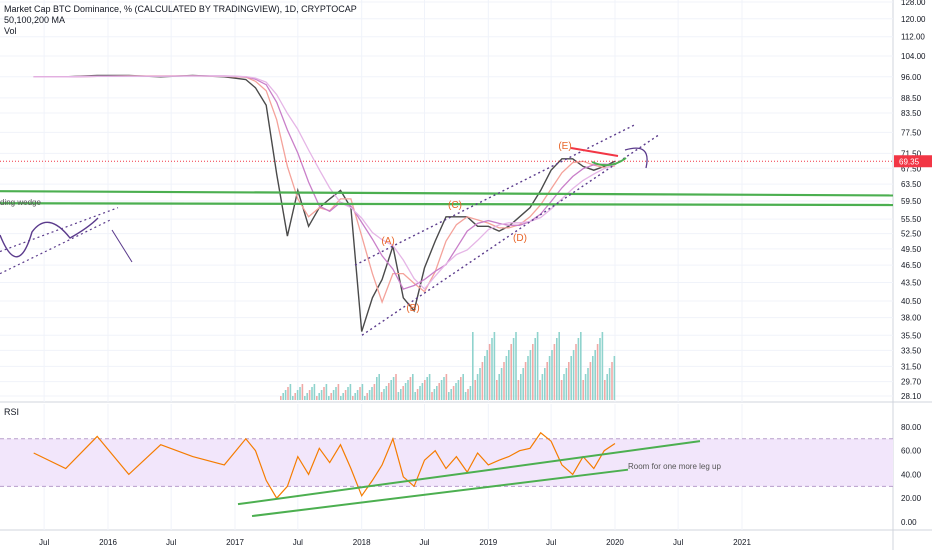 The image size is (932, 555). What do you see at coordinates (911, 168) in the screenshot?
I see `price-tick-label: 67.50` at bounding box center [911, 168].